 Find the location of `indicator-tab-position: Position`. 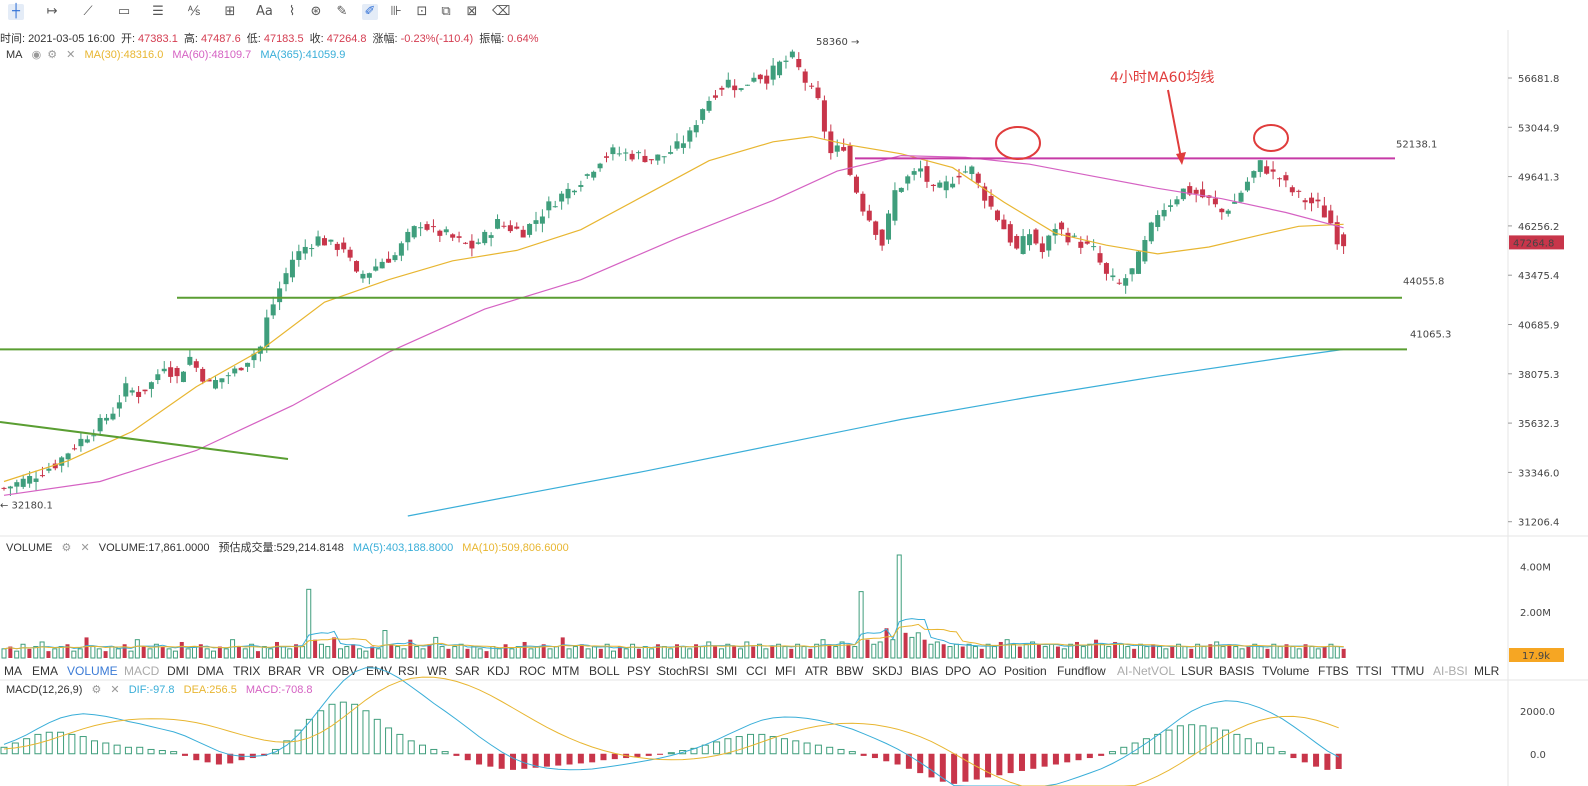

indicator-tab-position: Position is located at coordinates (1025, 671).